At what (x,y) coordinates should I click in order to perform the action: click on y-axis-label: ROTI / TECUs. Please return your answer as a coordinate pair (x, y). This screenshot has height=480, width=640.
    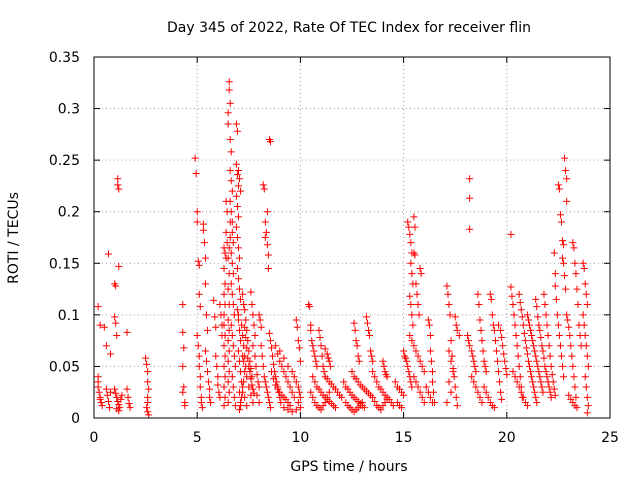
    Looking at the image, I should click on (14, 238).